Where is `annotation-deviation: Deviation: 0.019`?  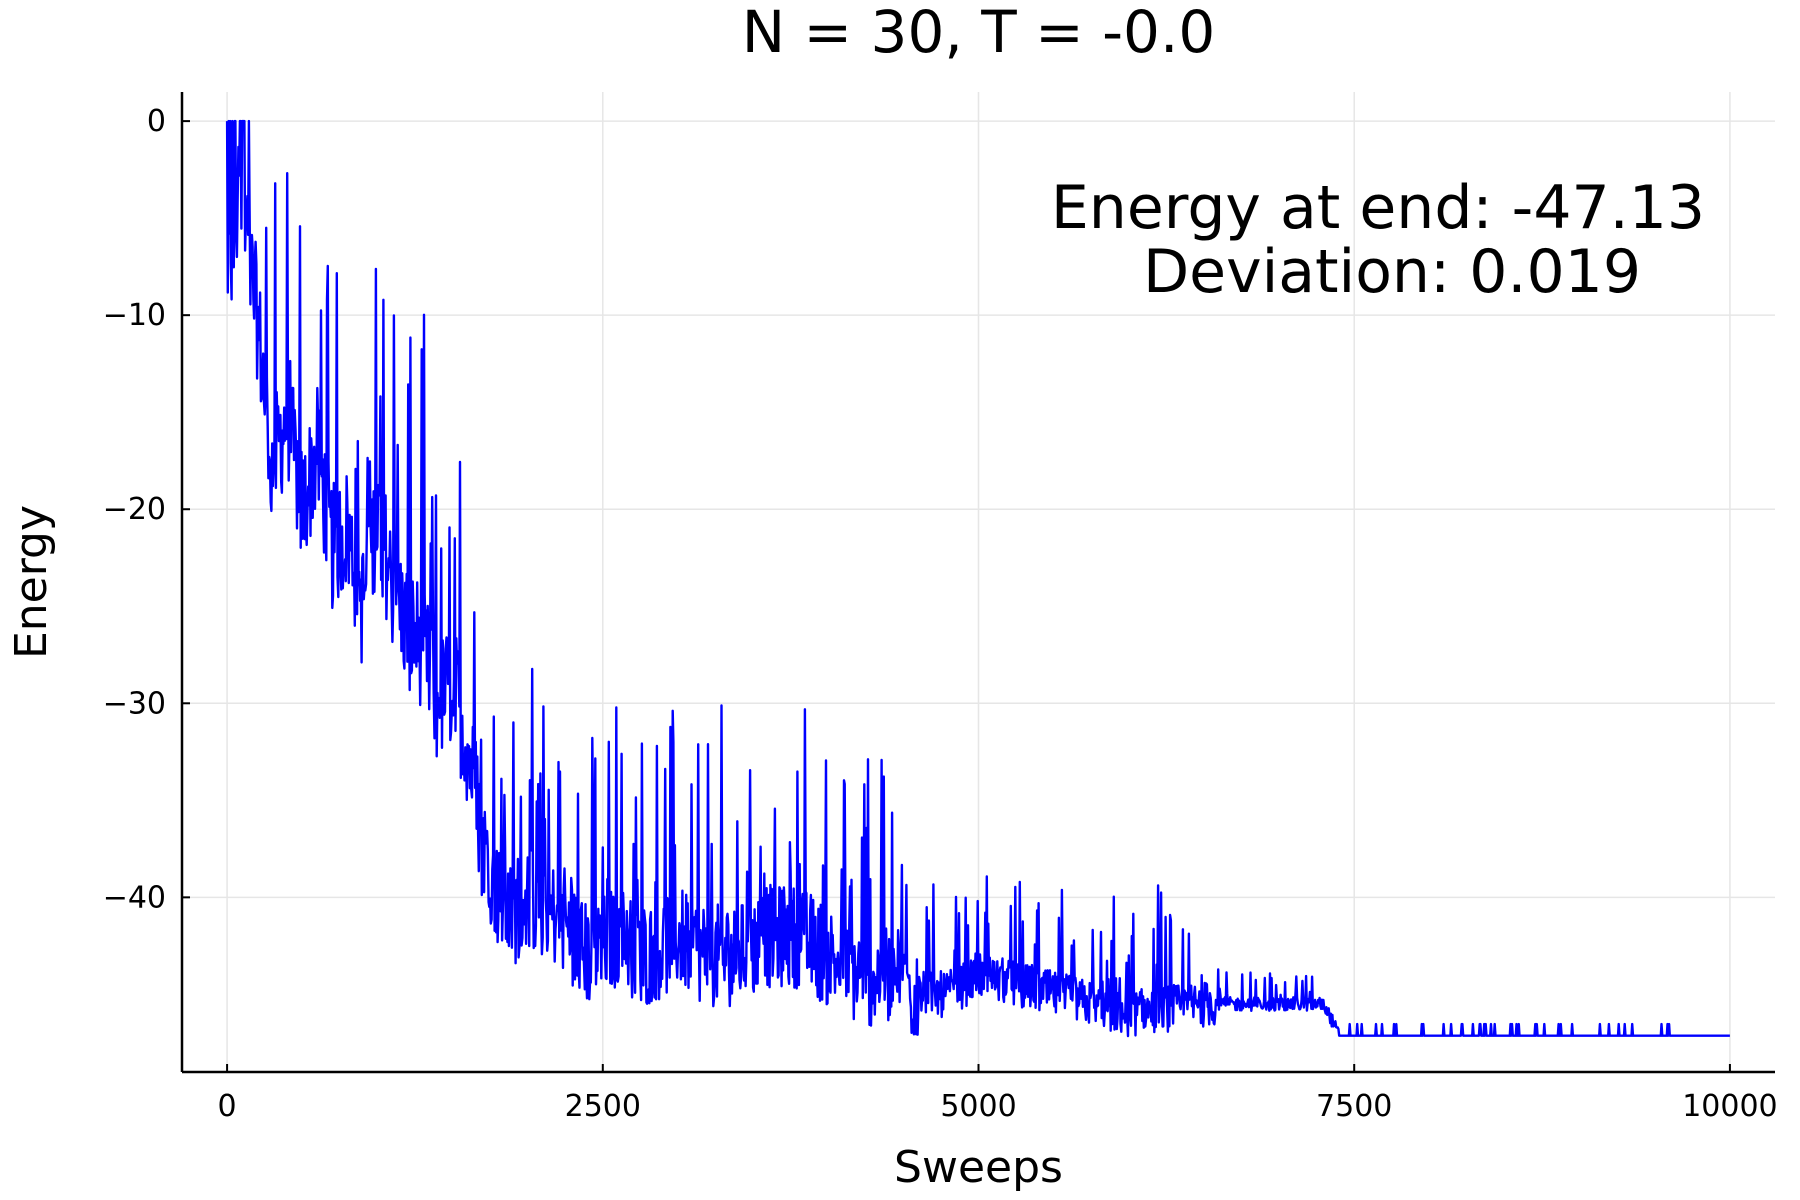 annotation-deviation: Deviation: 0.019 is located at coordinates (1392, 272).